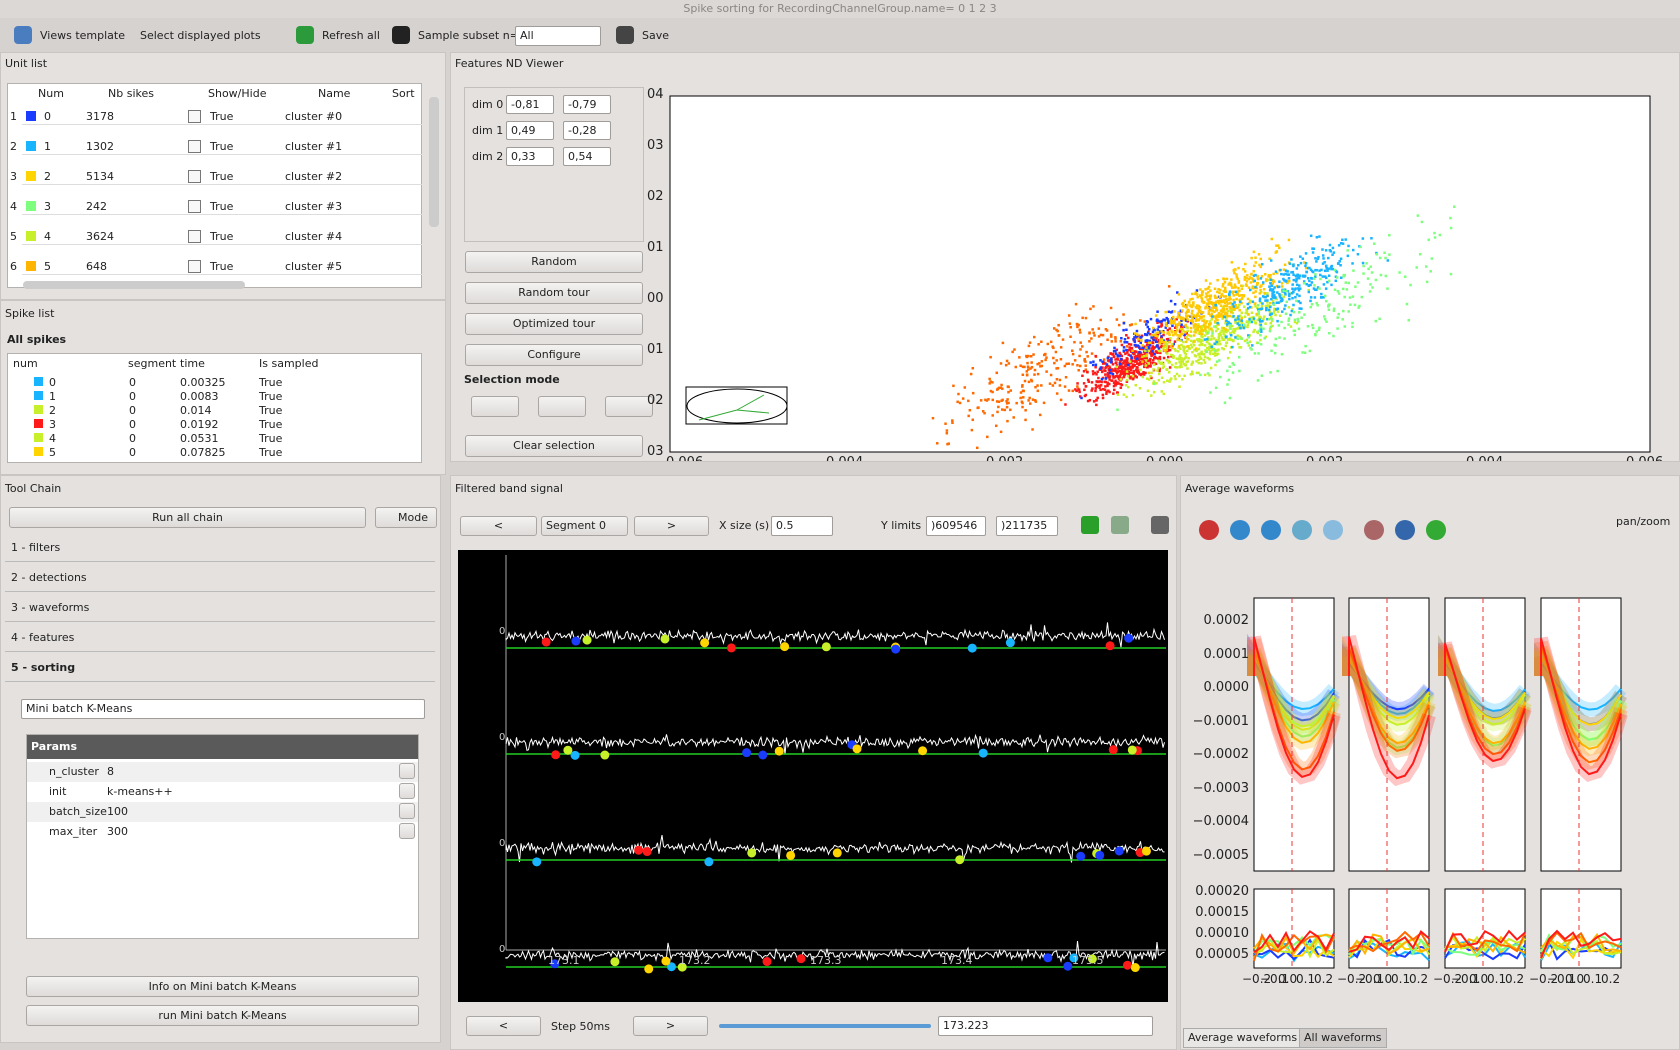 Image resolution: width=1680 pixels, height=1050 pixels. Describe the element at coordinates (220, 638) in the screenshot. I see `step-tab: 4 - features` at that location.